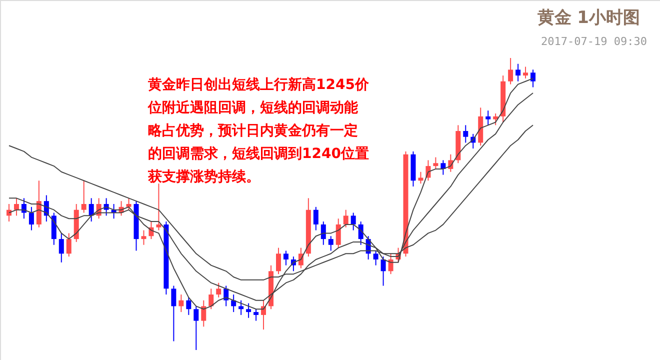  What do you see at coordinates (258, 130) in the screenshot?
I see `annotation: 黄金昨日创出短线上行新高1245价位附近遇阻回调，短线的回调动能略占优势，预计日内黄金仍有一定的回调需求，短线回调到1240位置获支撑涨势持续。` at bounding box center [258, 130].